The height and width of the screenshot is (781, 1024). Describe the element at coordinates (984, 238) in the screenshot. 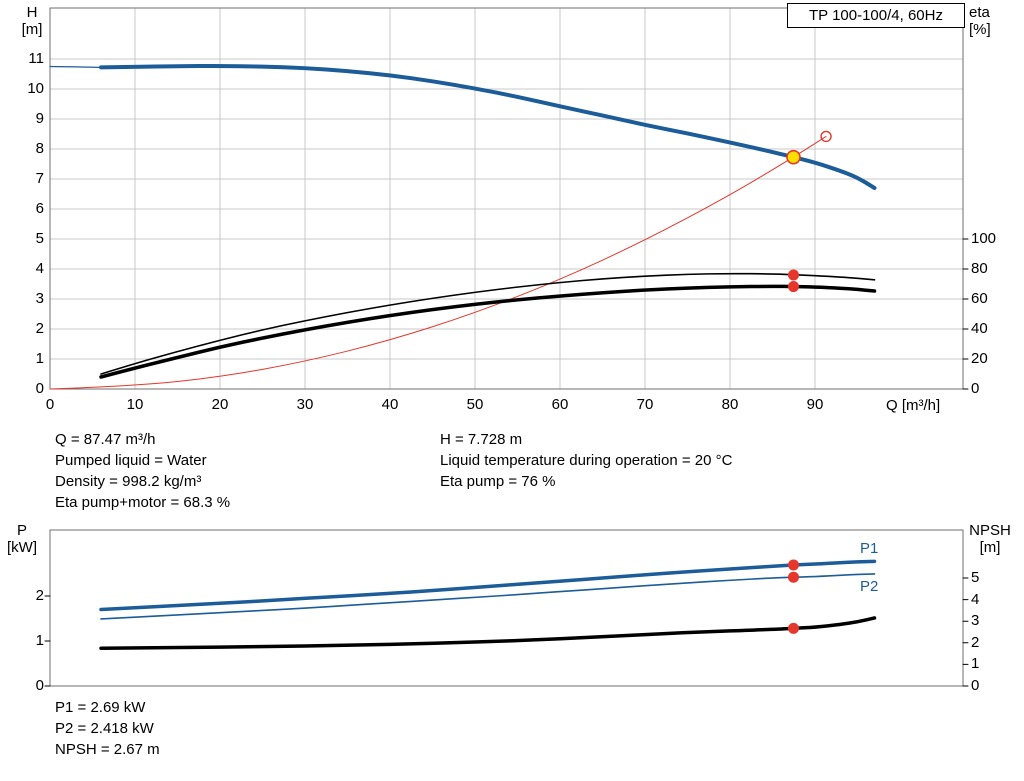

I see `top-right-tick-label: 100` at that location.